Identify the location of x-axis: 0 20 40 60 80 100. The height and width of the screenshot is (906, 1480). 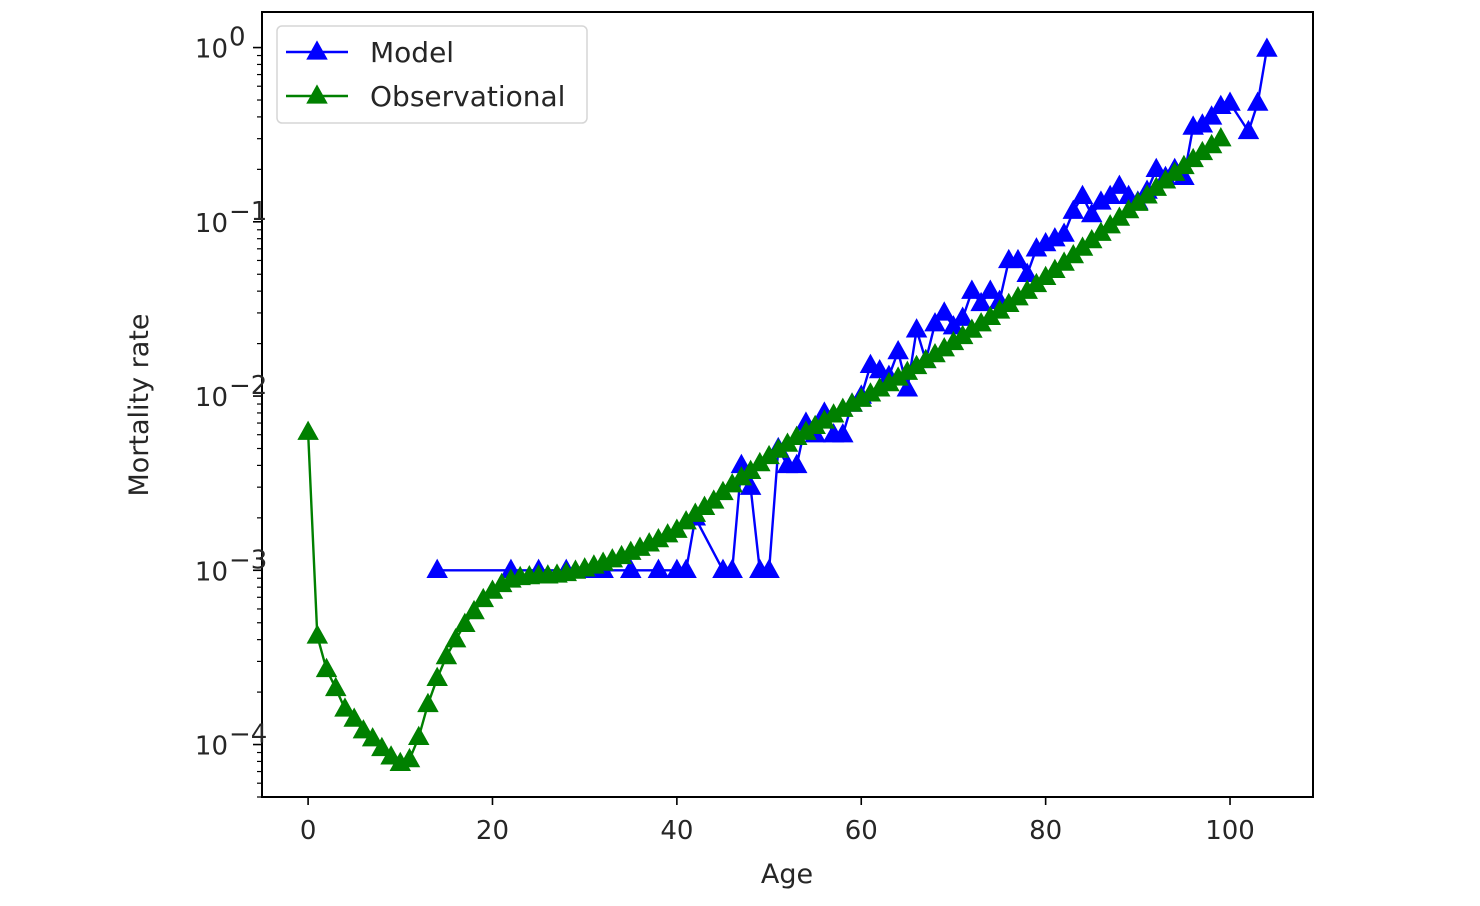
(777, 821).